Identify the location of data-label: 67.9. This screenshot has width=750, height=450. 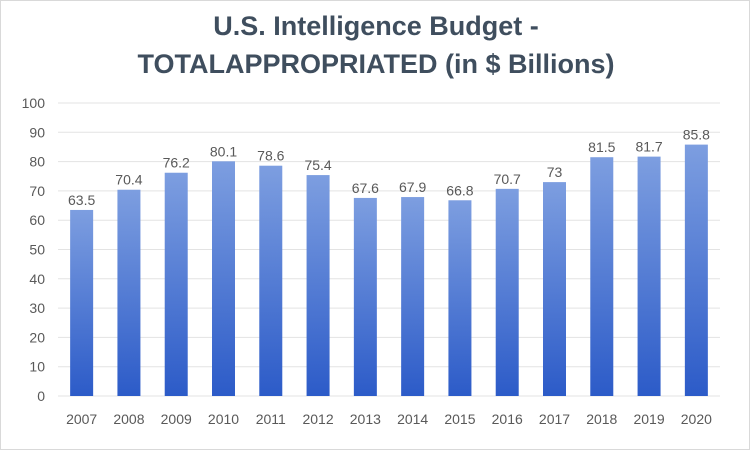
(412, 187).